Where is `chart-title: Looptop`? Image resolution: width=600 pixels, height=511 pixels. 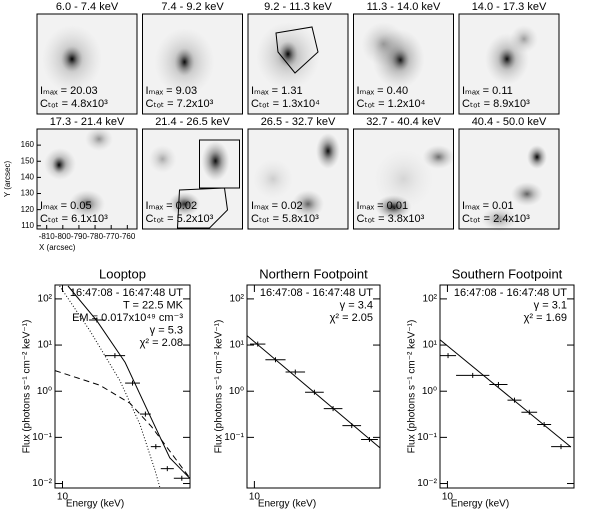 chart-title: Looptop is located at coordinates (122, 273).